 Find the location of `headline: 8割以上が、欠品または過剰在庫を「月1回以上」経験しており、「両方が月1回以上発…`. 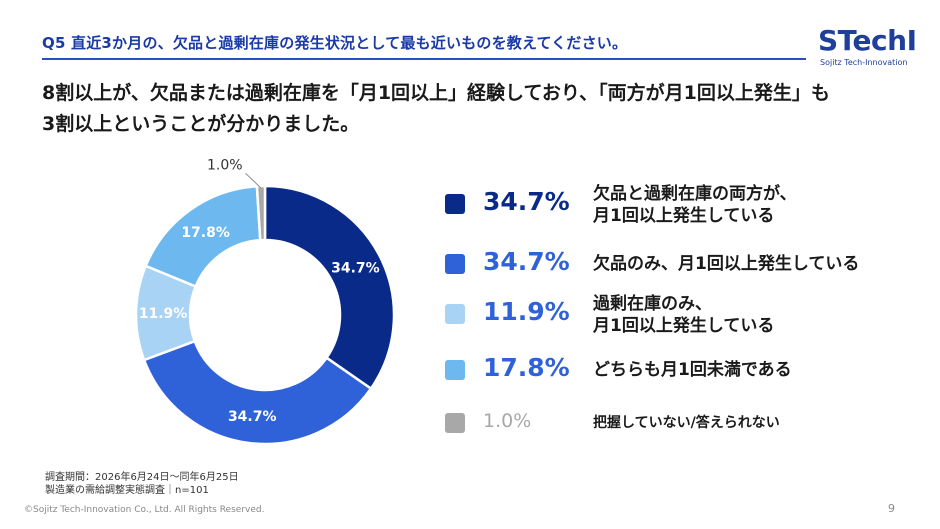

headline: 8割以上が、欠品または過剰在庫を「月1回以上」経験しており、「両方が月1回以上発… is located at coordinates (442, 109).